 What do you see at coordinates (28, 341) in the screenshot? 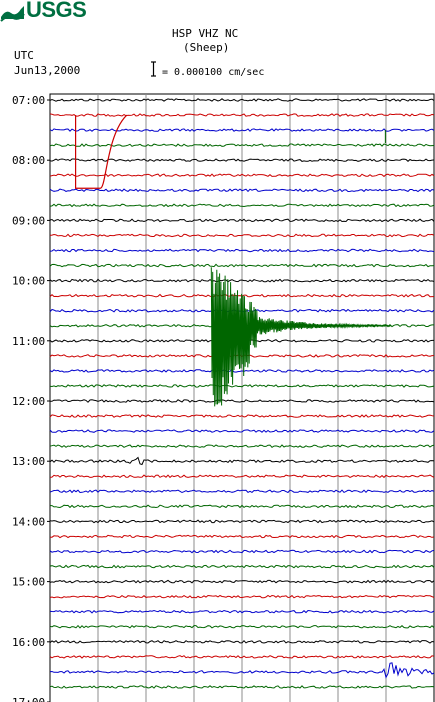
I see `hour-label: 11:00` at bounding box center [28, 341].